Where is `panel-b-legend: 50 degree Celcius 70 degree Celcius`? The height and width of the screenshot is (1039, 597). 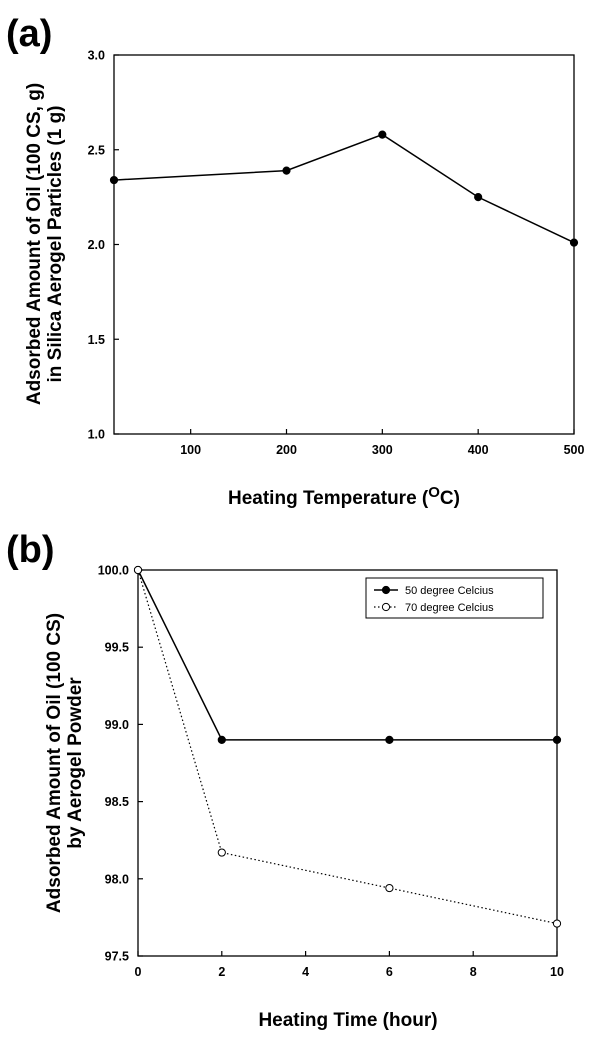
panel-b-legend: 50 degree Celcius 70 degree Celcius is located at coordinates (454, 598).